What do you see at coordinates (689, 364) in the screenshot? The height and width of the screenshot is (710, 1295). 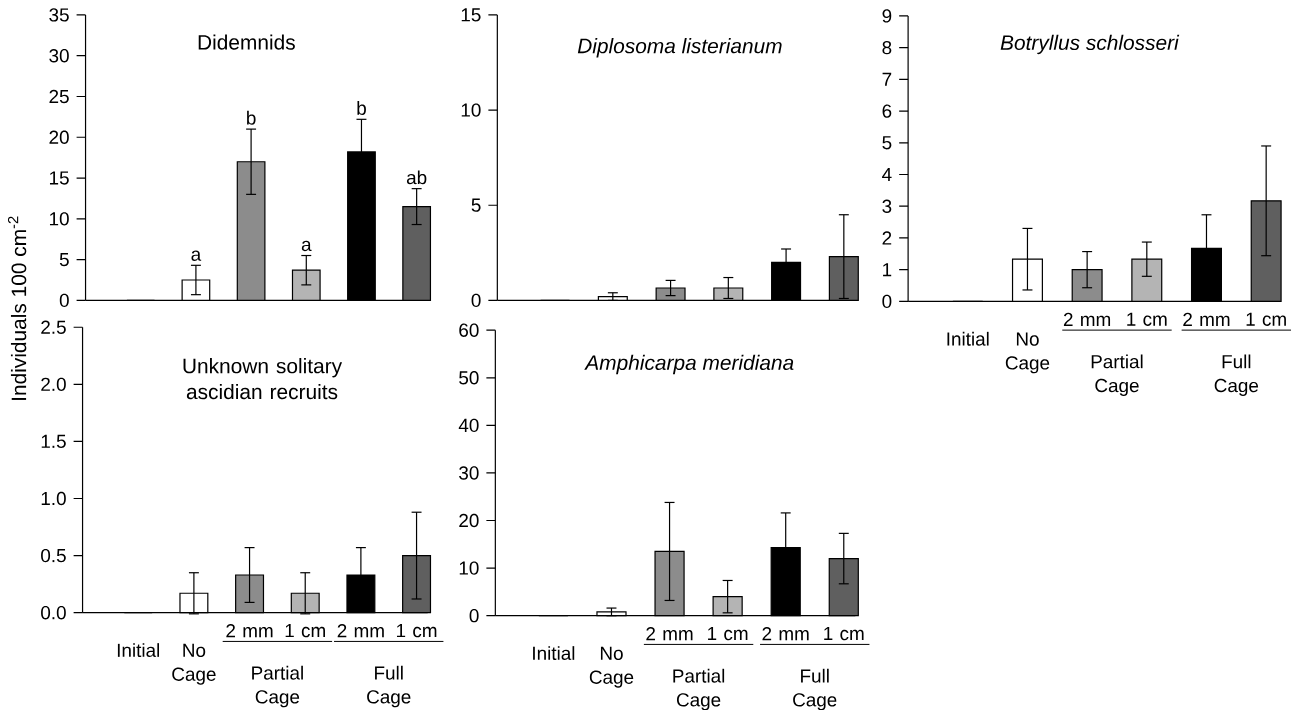 I see `text: Amphicarpa meridiana` at bounding box center [689, 364].